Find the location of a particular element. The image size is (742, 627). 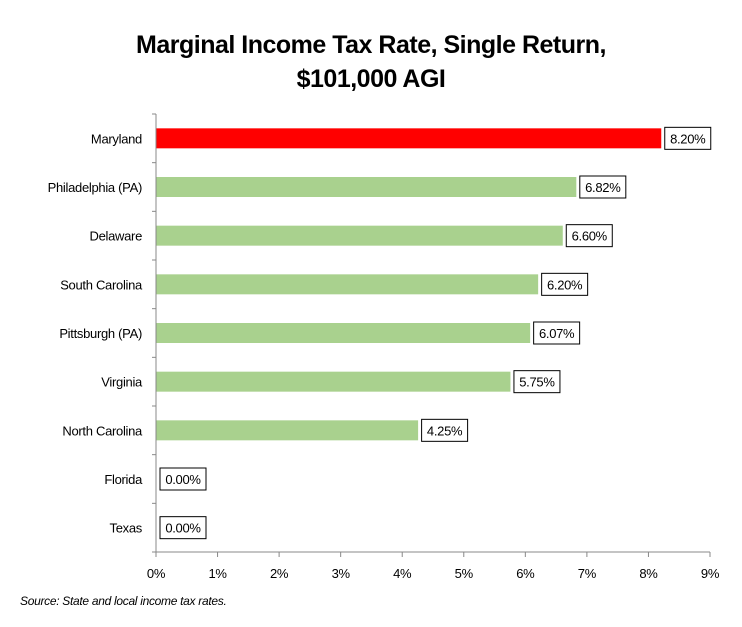

x-tick-label: 3% is located at coordinates (341, 573).